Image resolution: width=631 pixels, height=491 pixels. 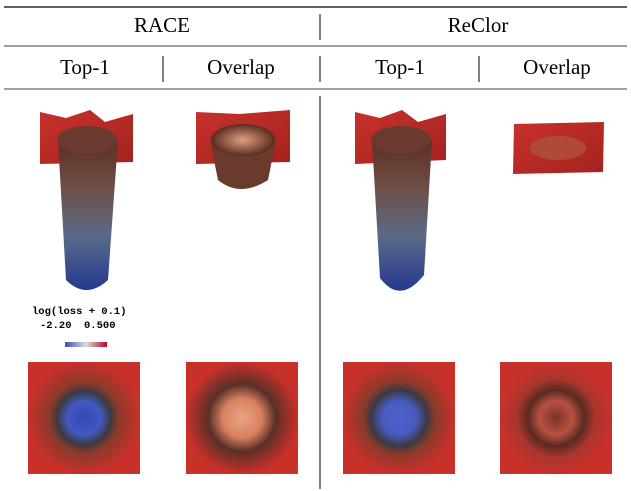 I want to click on colorbar-label: -2.20, so click(x=56, y=326).